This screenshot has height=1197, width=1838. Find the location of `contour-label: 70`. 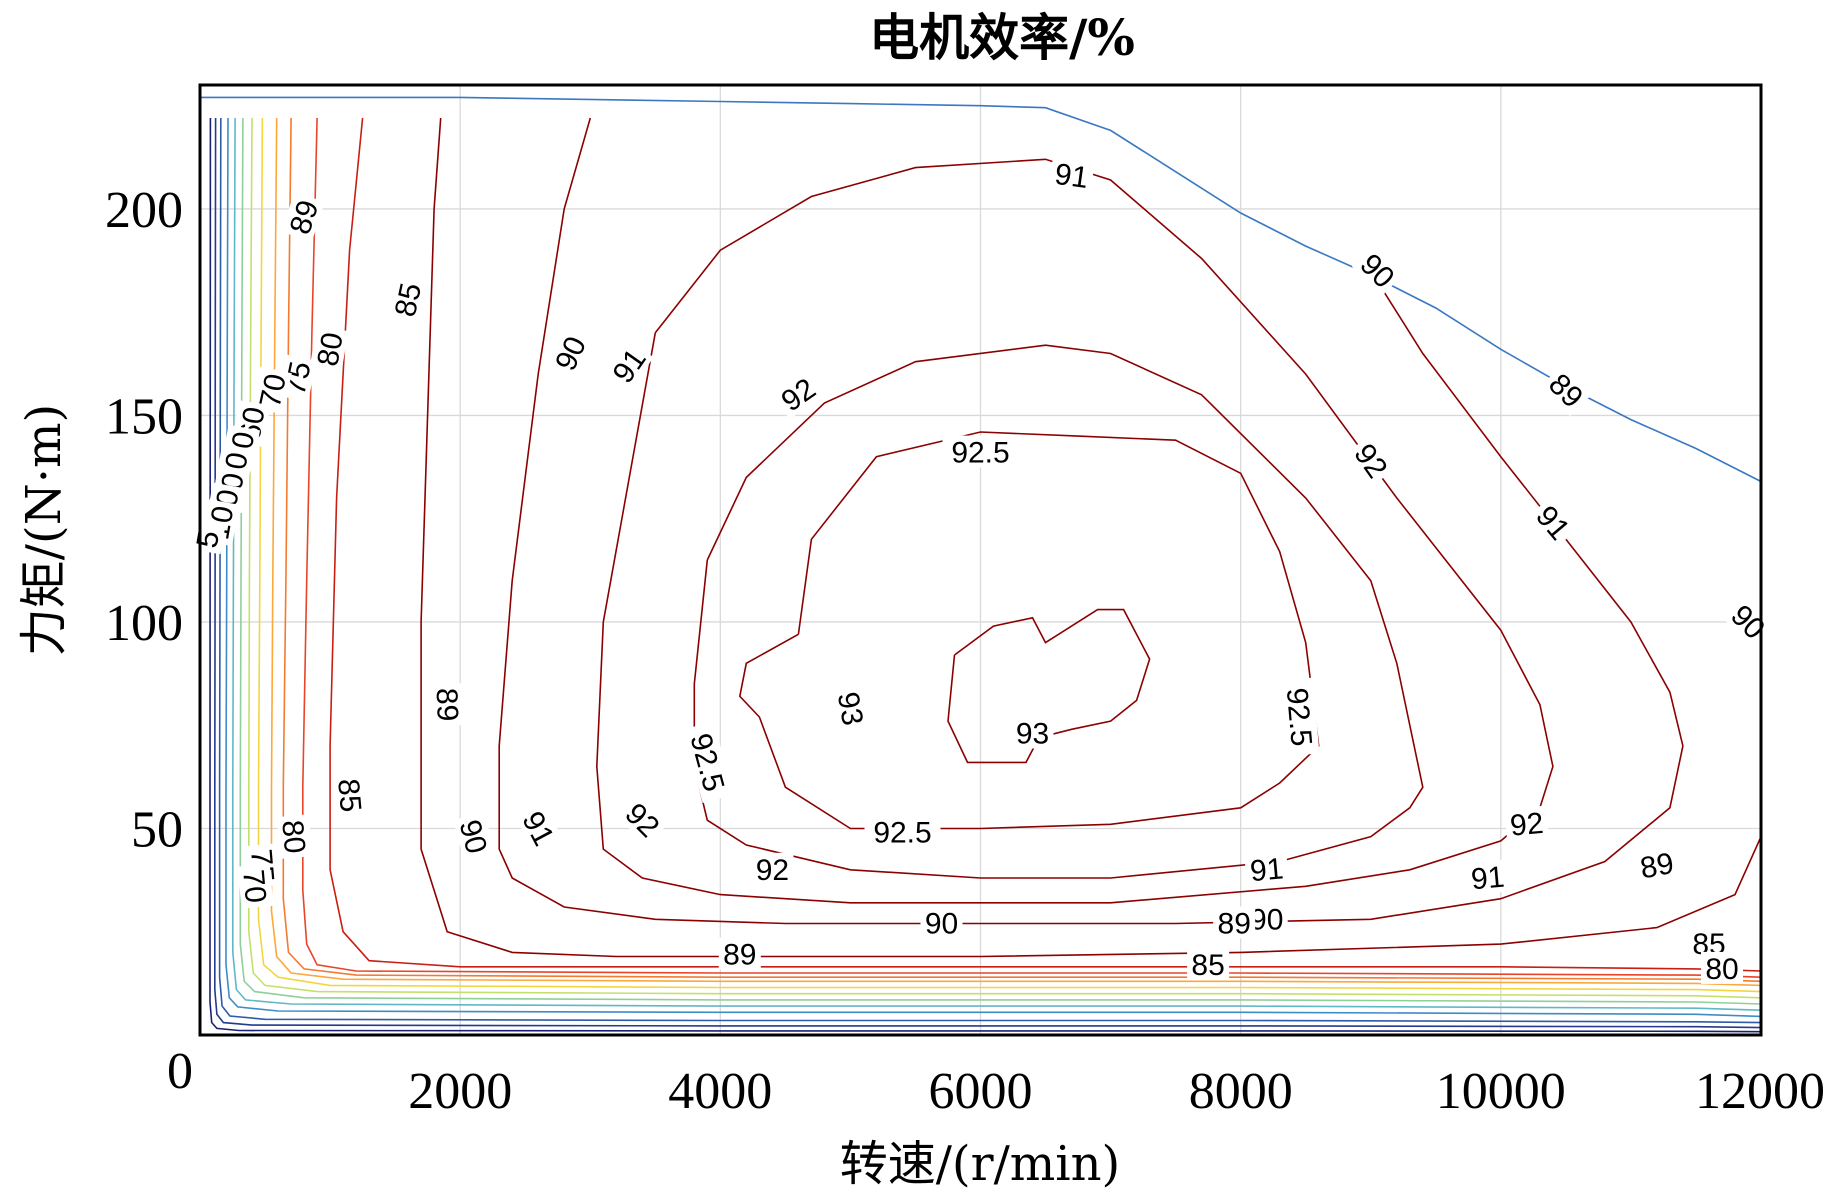

contour-label: 70 is located at coordinates (255, 886).